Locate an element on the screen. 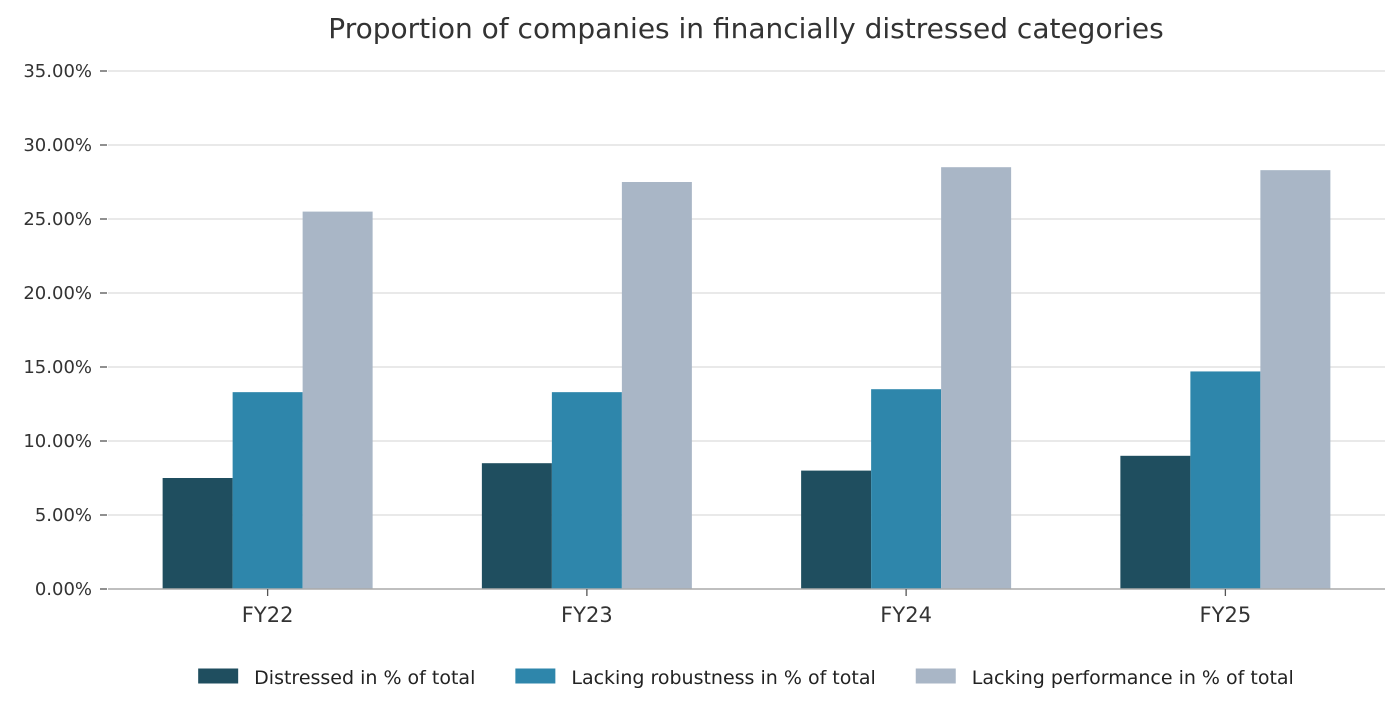 The width and height of the screenshot is (1400, 712). xtick-label: FY23 is located at coordinates (587, 615).